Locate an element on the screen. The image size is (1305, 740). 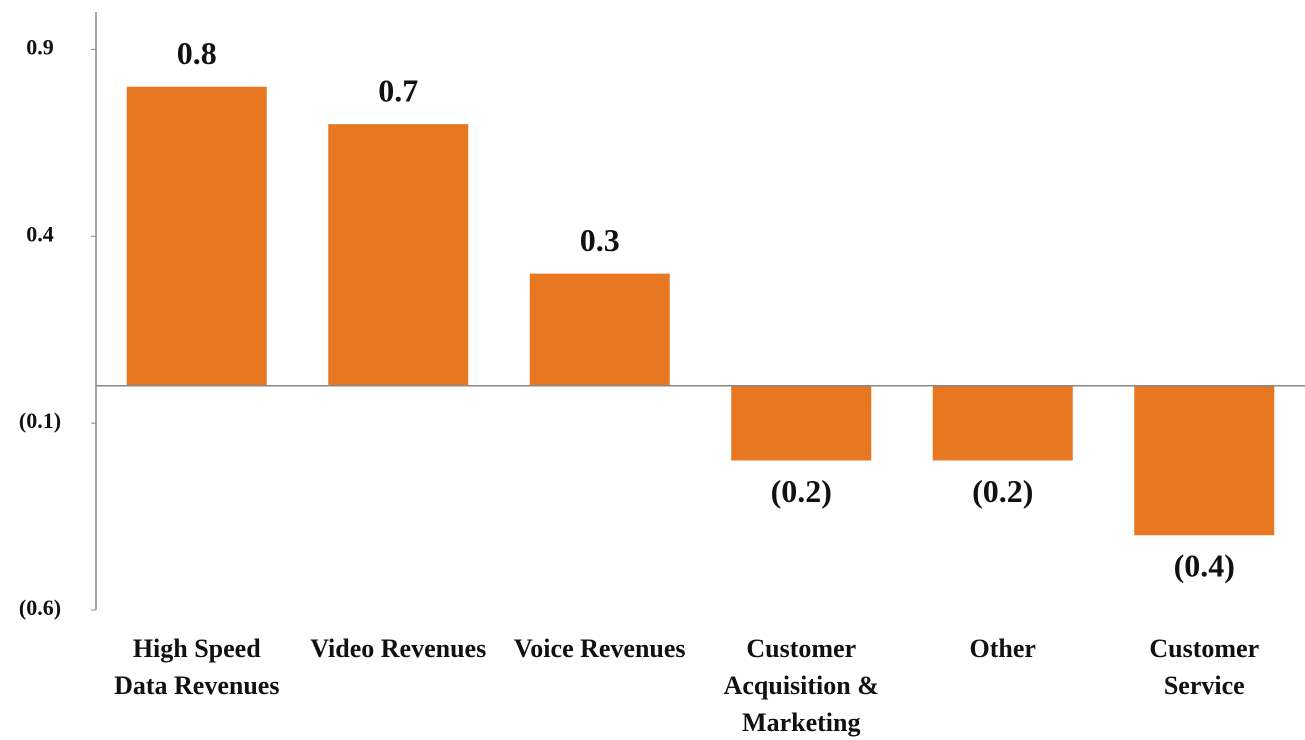
x-tick-label: High Speed Data Revenues is located at coordinates (197, 667).